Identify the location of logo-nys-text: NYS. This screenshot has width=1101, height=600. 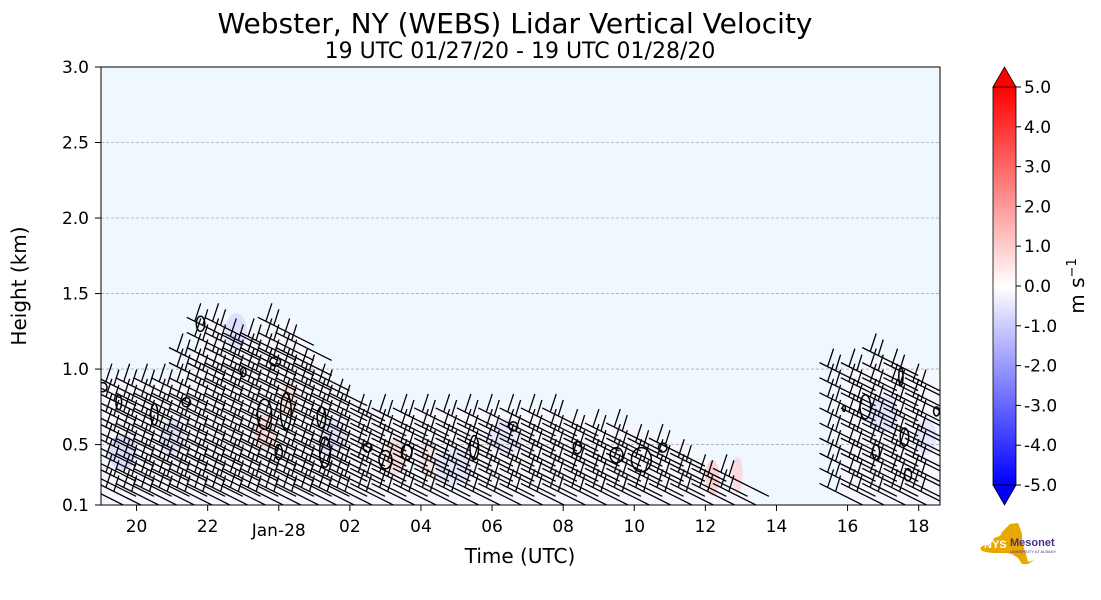
(995, 545).